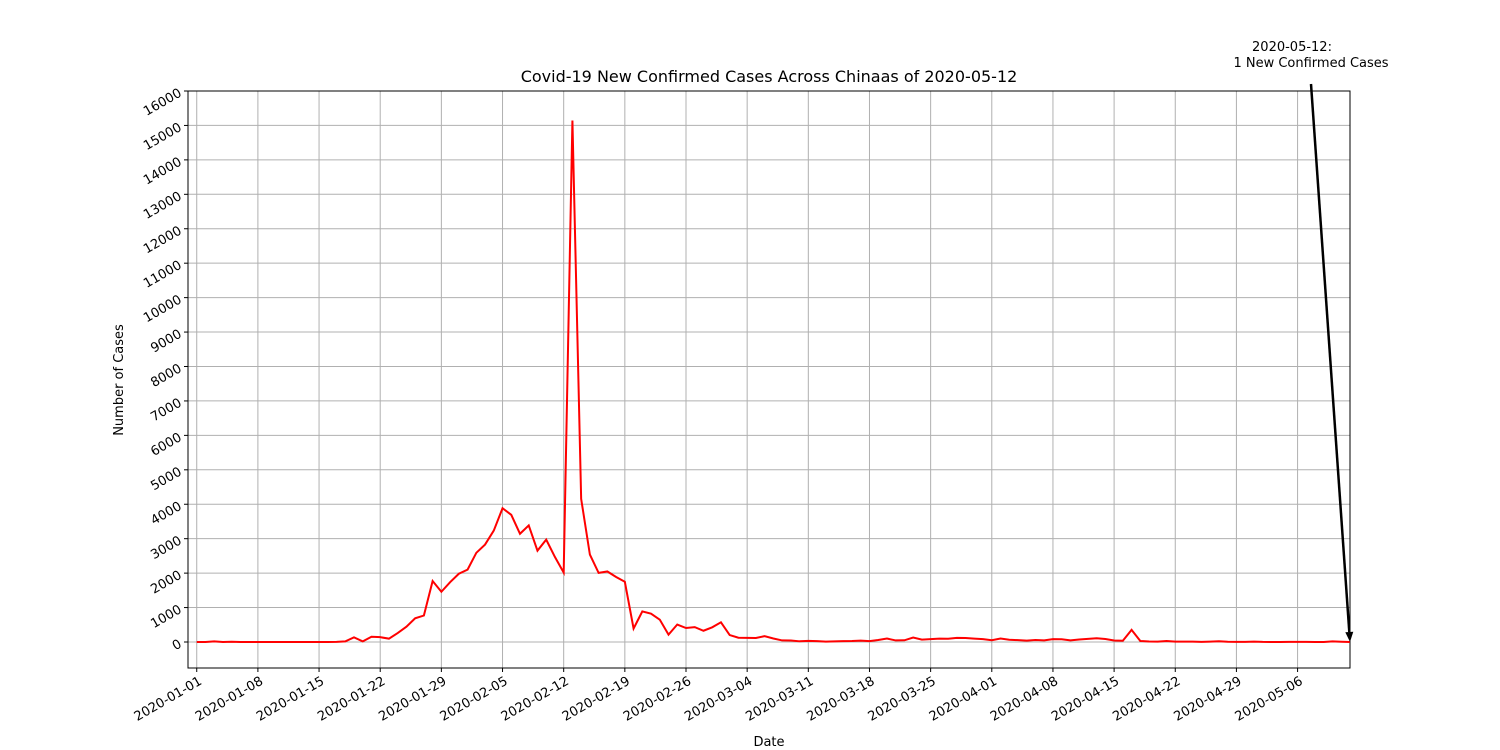  Describe the element at coordinates (166, 445) in the screenshot. I see `y-tick-label: 6000` at that location.